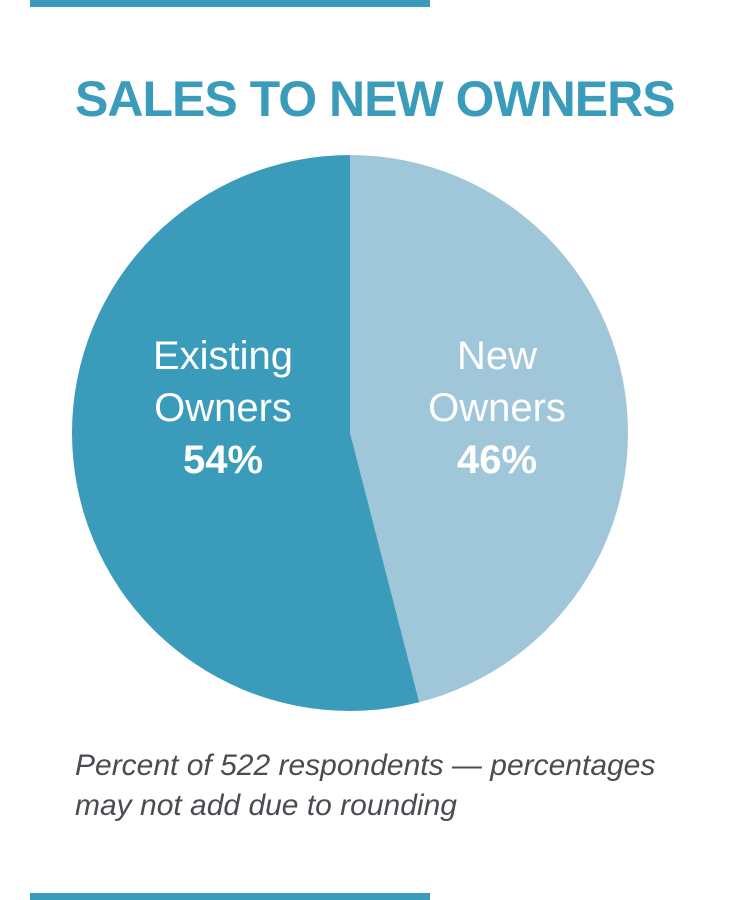 This screenshot has height=900, width=750. Describe the element at coordinates (375, 99) in the screenshot. I see `page-title: SALES TO NEW OWNERS` at that location.